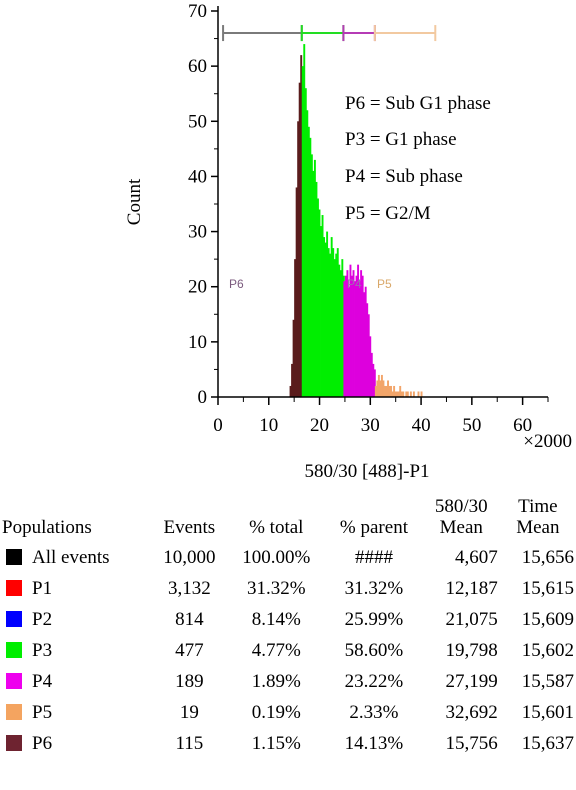 The height and width of the screenshot is (790, 576). Describe the element at coordinates (461, 506) in the screenshot. I see `header-580-mean-line1: 580/30` at that location.